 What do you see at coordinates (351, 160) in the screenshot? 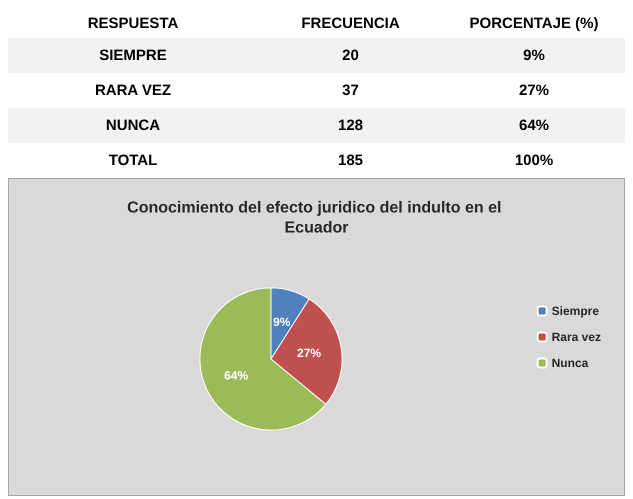
I see `text: 185` at bounding box center [351, 160].